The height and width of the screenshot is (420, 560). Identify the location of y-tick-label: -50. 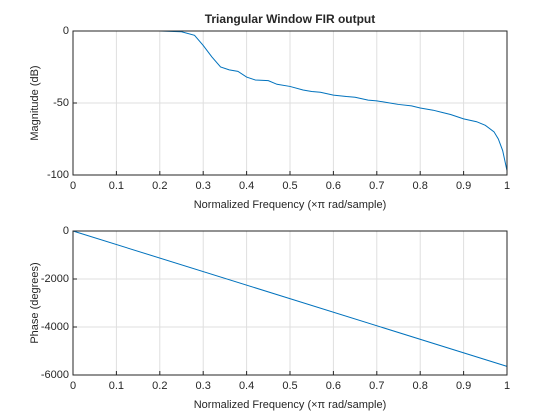
(61, 103).